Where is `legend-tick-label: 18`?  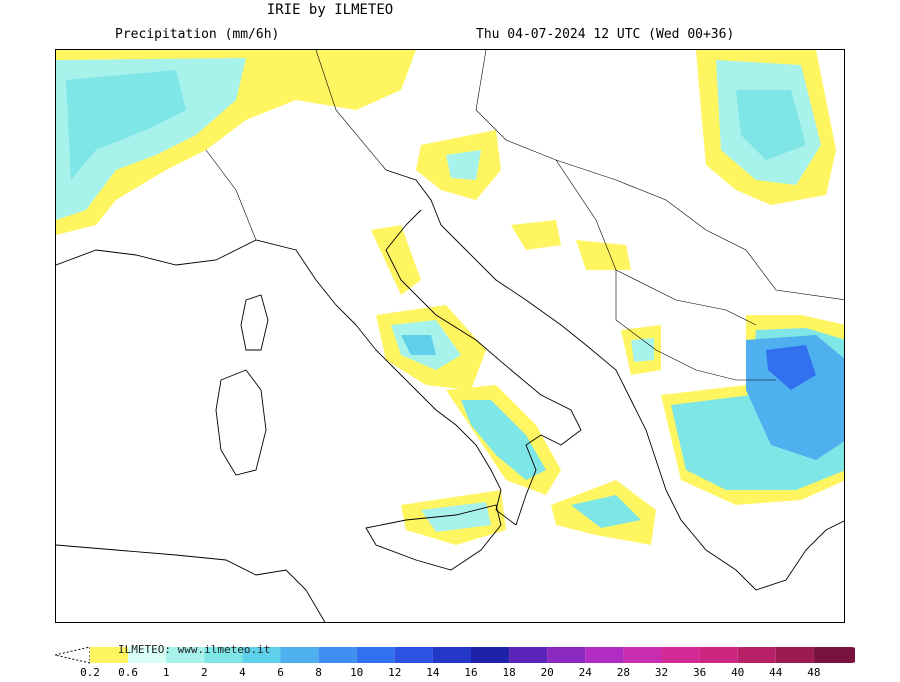
legend-tick-label: 18 is located at coordinates (509, 672).